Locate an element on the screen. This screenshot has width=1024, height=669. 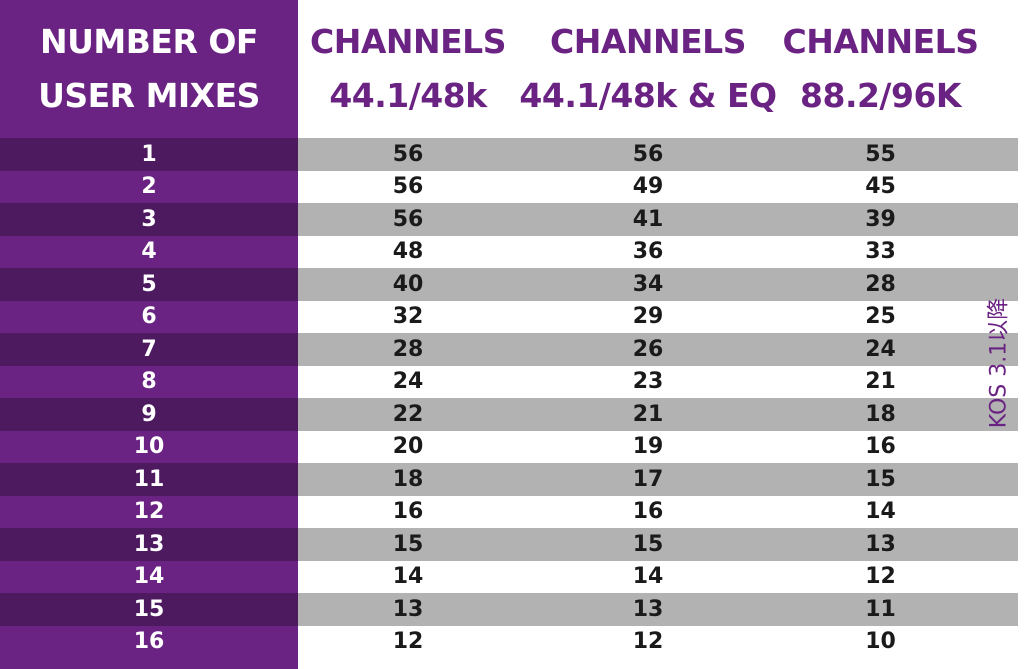
channels-44-48-eq-cell: 13 is located at coordinates (648, 609).